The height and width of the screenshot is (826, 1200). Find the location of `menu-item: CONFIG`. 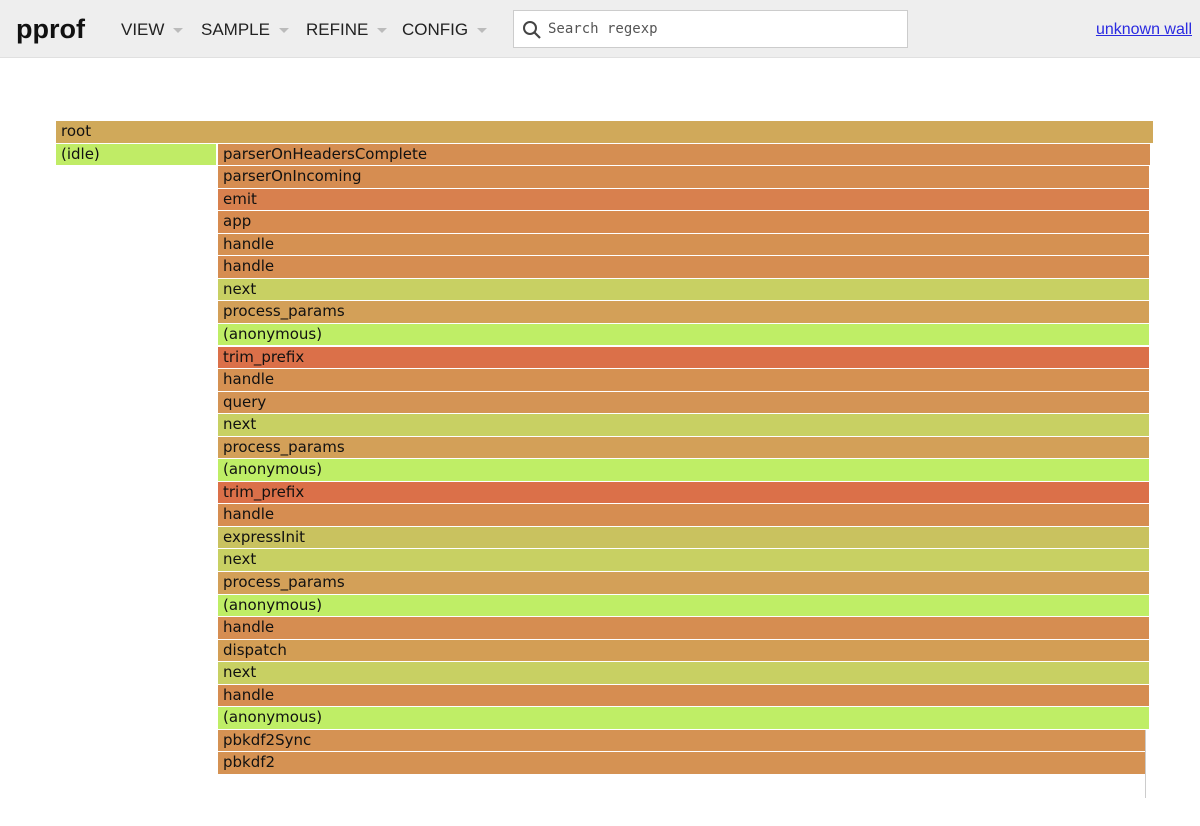

menu-item: CONFIG is located at coordinates (445, 30).